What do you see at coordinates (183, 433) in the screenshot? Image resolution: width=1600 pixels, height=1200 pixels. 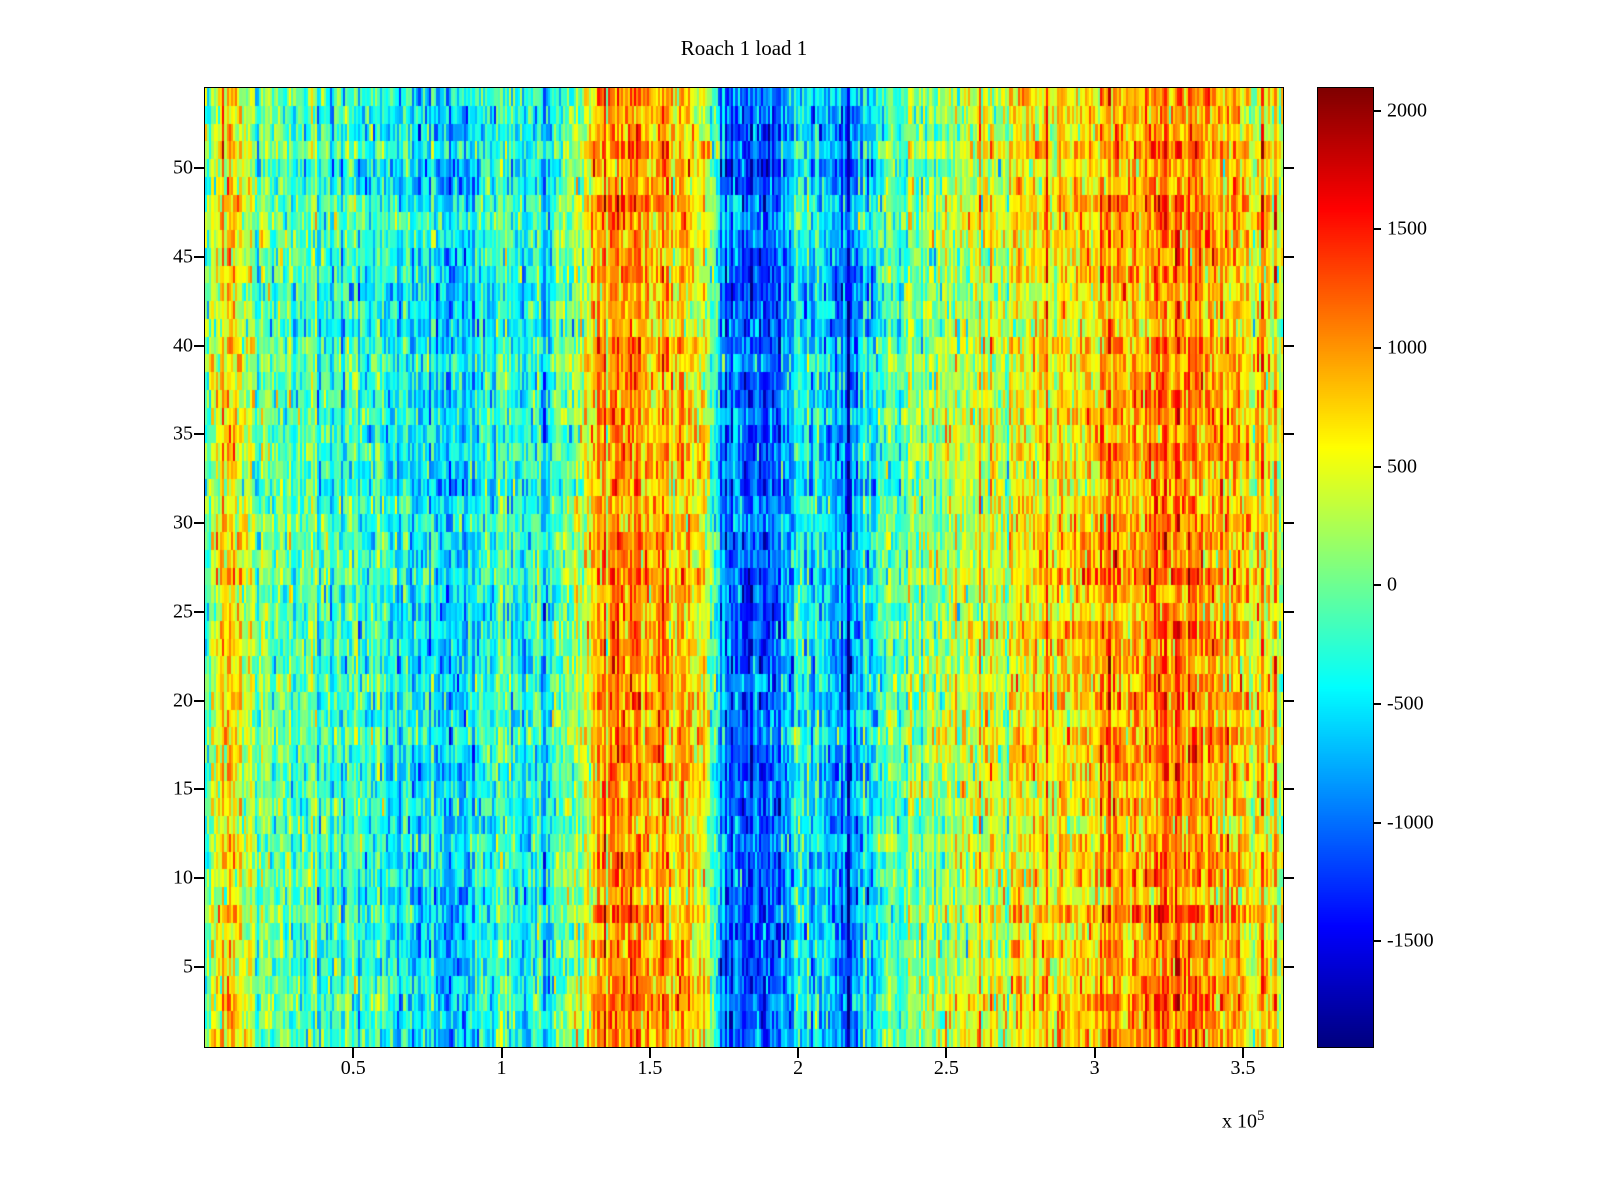 I see `y-tick-label: 35` at bounding box center [183, 433].